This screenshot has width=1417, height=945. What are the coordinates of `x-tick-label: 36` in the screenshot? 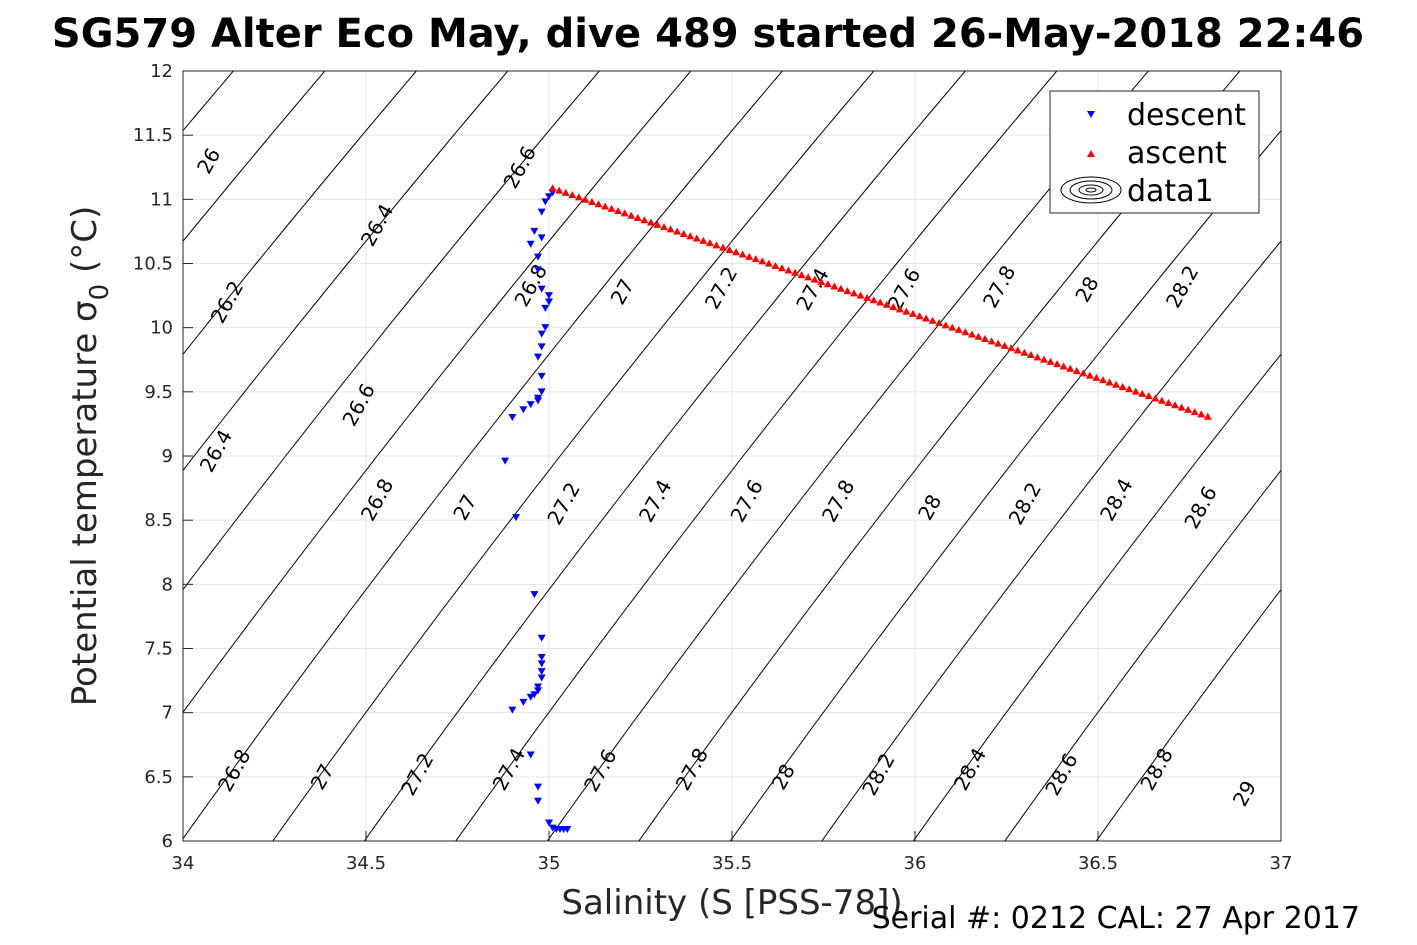 It's located at (915, 863).